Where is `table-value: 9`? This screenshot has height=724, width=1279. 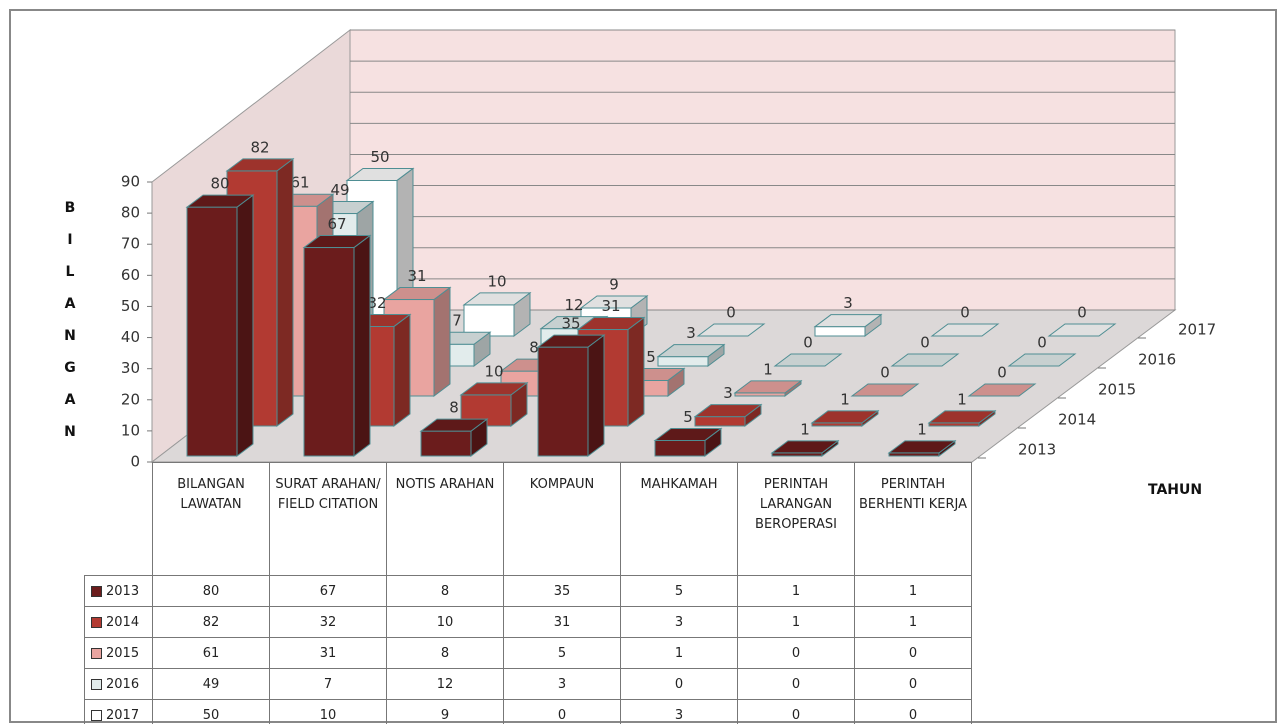
table-value: 9 is located at coordinates (445, 711).